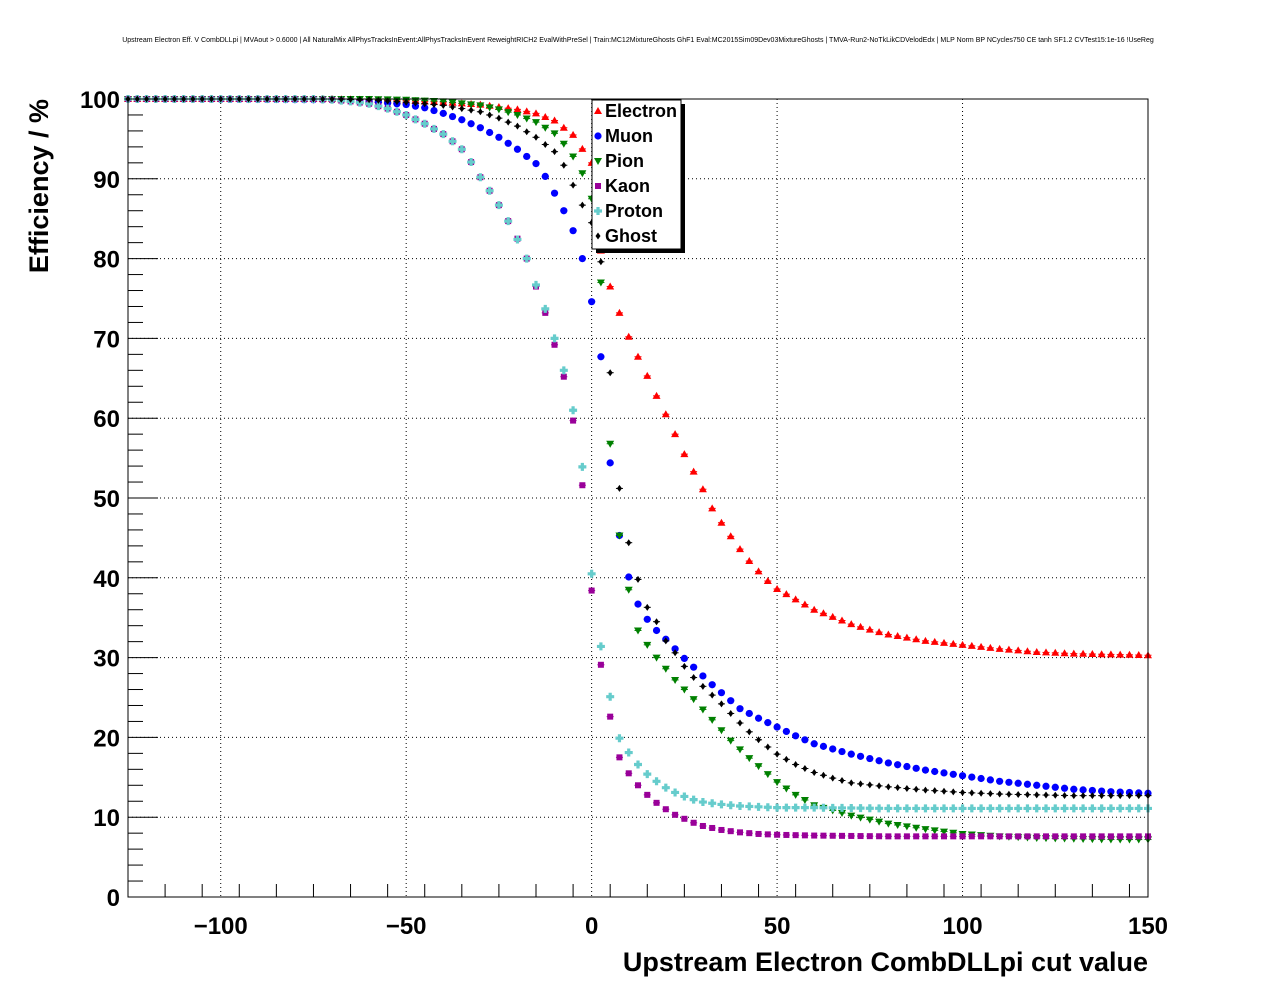 This screenshot has height=996, width=1276. Describe the element at coordinates (598, 110) in the screenshot. I see `legend-marker-electron` at that location.